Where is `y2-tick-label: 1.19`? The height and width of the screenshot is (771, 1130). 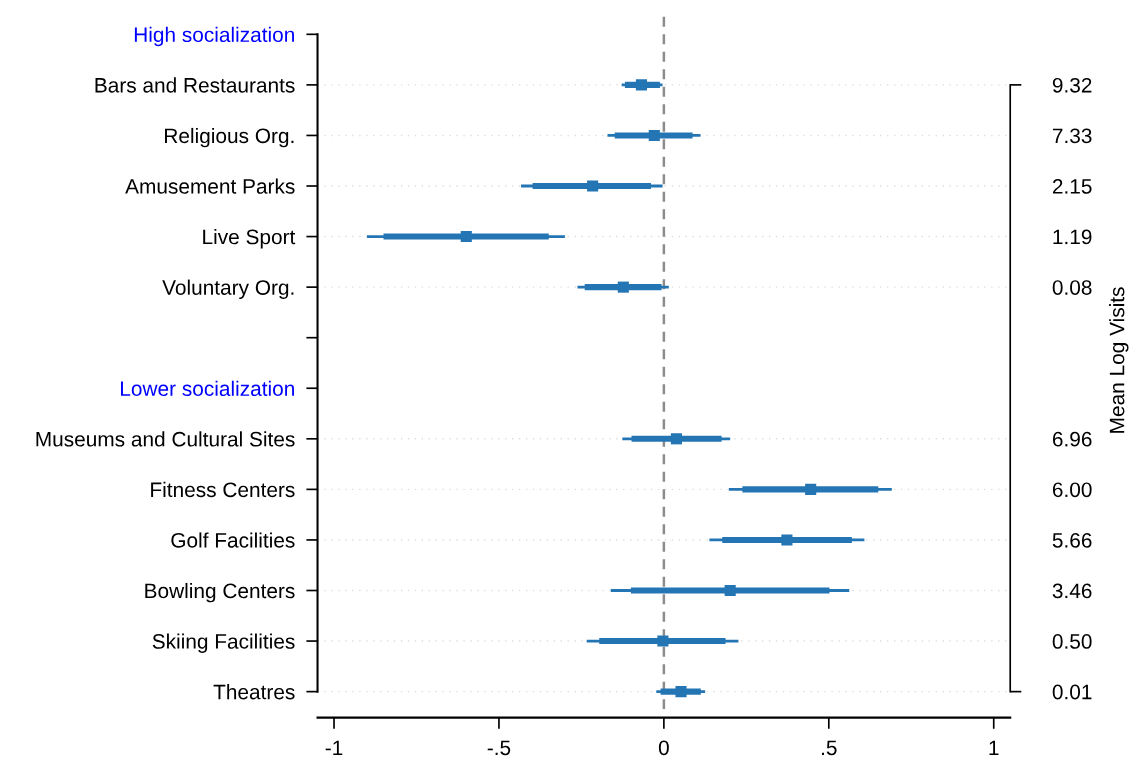
y2-tick-label: 1.19 is located at coordinates (1072, 237).